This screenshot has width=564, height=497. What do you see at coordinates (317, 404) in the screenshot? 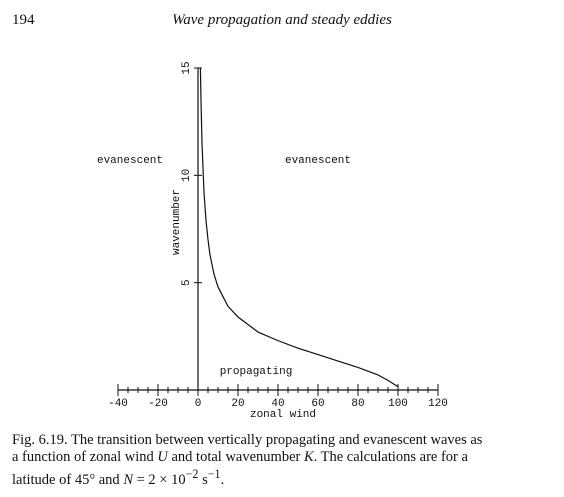
I see `x-tick-label: 60` at bounding box center [317, 404].